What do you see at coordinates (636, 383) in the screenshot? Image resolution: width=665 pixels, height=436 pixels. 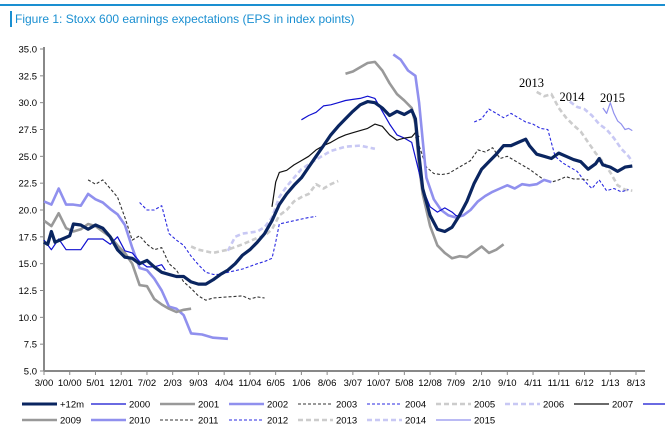 I see `x-tick-label: 8/13` at bounding box center [636, 383].